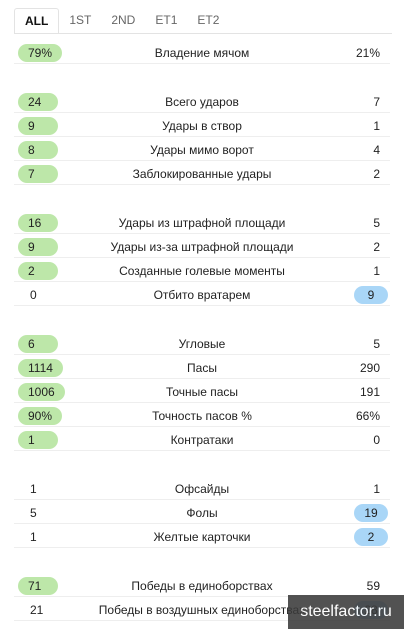 Image resolution: width=404 pixels, height=629 pixels. What do you see at coordinates (367, 416) in the screenshot?
I see `away-value: 66%` at bounding box center [367, 416].